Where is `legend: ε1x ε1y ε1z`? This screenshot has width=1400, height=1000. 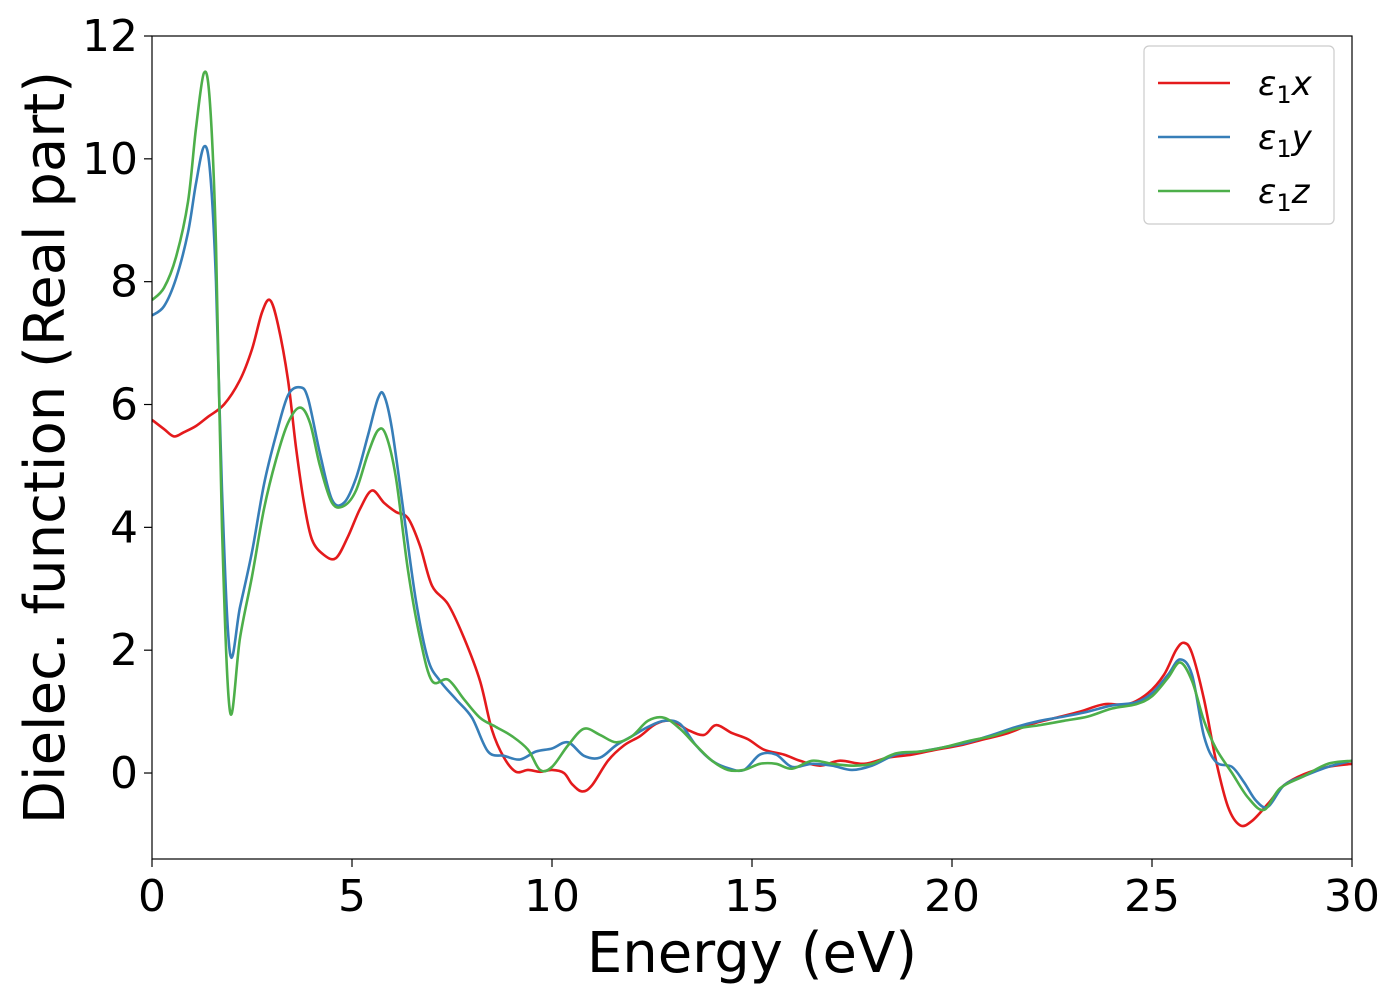
legend: ε1x ε1y ε1z is located at coordinates (1239, 135).